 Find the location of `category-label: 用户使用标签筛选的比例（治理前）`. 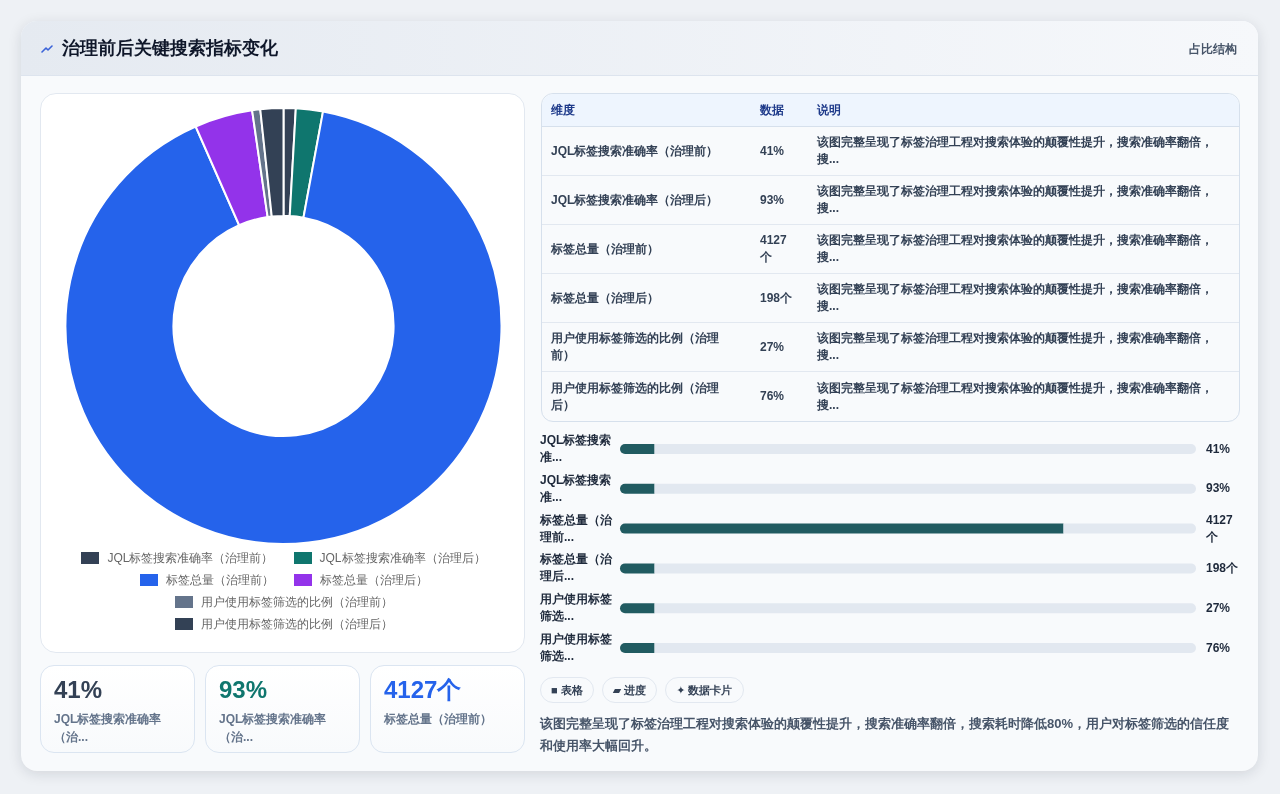

category-label: 用户使用标签筛选的比例（治理前） is located at coordinates (635, 346).